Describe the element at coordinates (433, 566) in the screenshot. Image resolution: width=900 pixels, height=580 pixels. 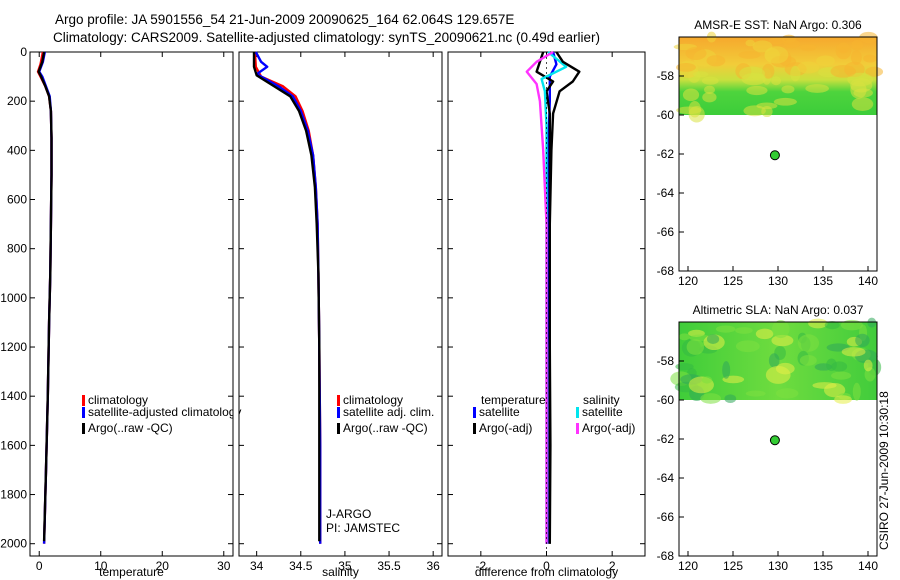
I see `salinity-xtick-label: 36` at that location.